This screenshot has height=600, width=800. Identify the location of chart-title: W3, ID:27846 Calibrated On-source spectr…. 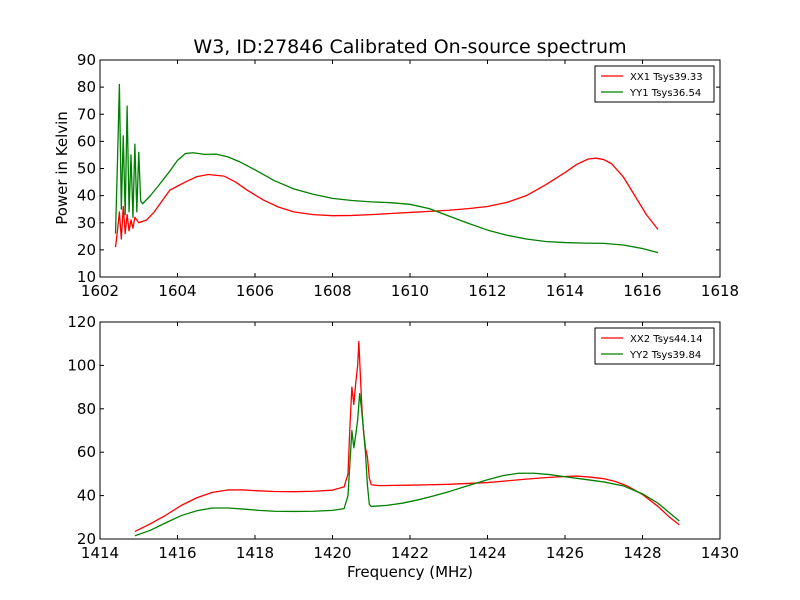
(409, 47).